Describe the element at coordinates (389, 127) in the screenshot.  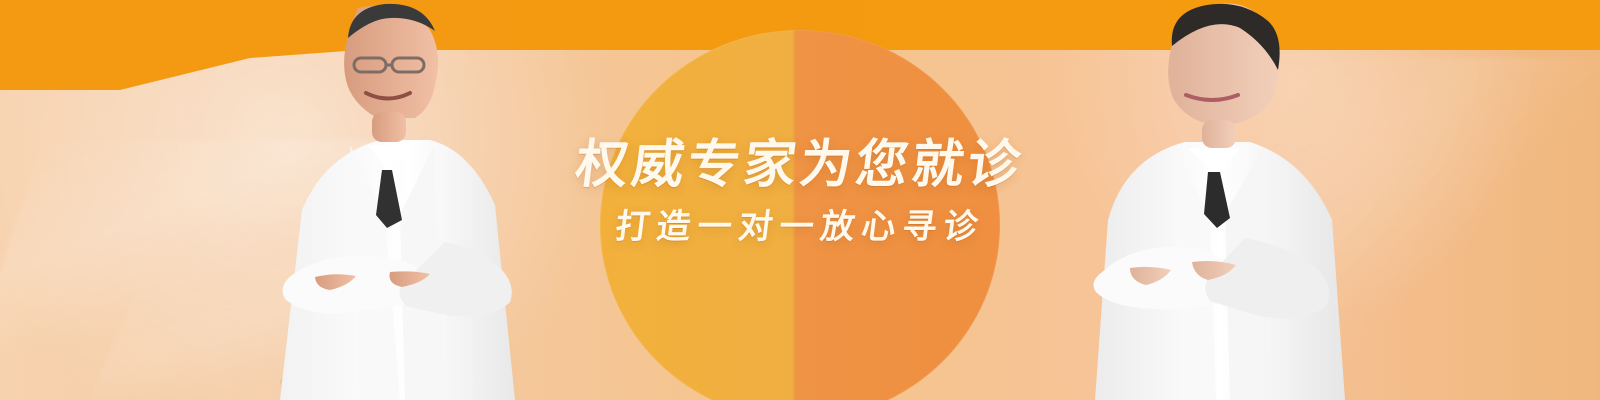
I see `male-neck` at that location.